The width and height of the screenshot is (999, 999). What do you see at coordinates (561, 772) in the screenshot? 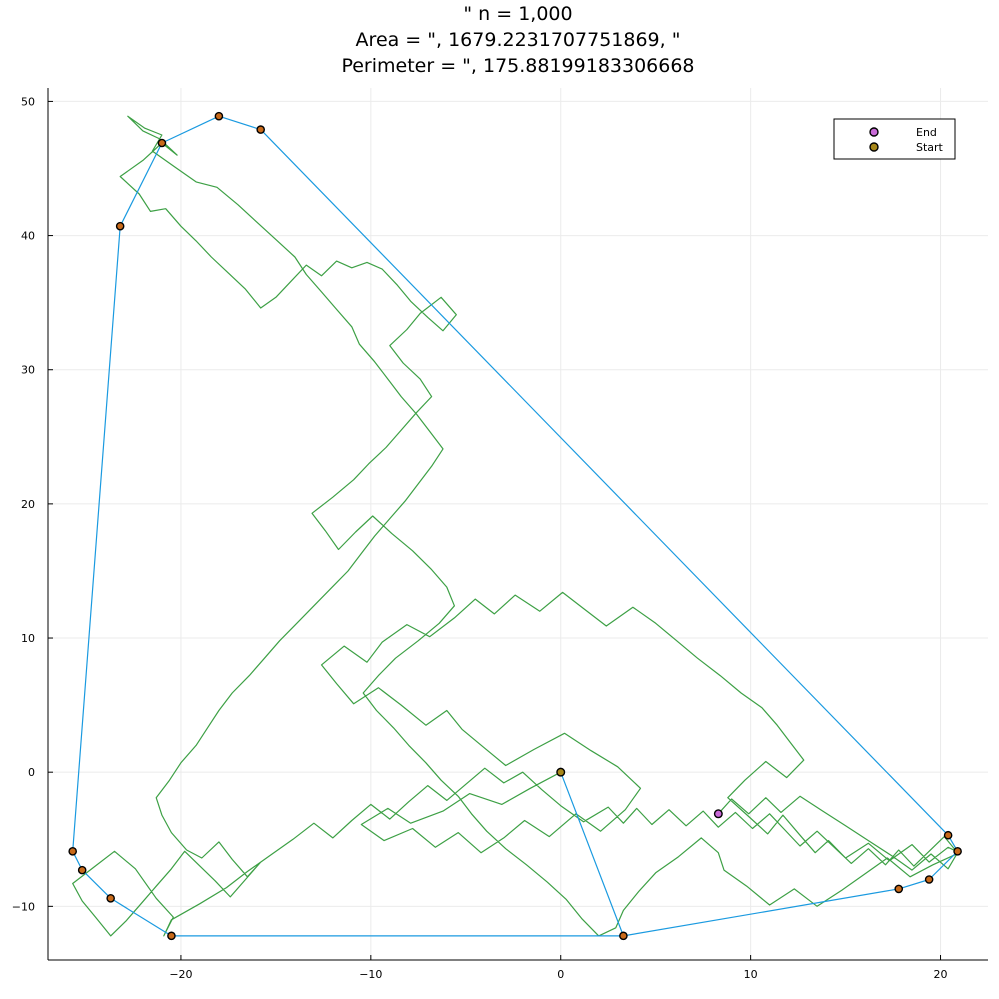
I see `start-marker` at bounding box center [561, 772].